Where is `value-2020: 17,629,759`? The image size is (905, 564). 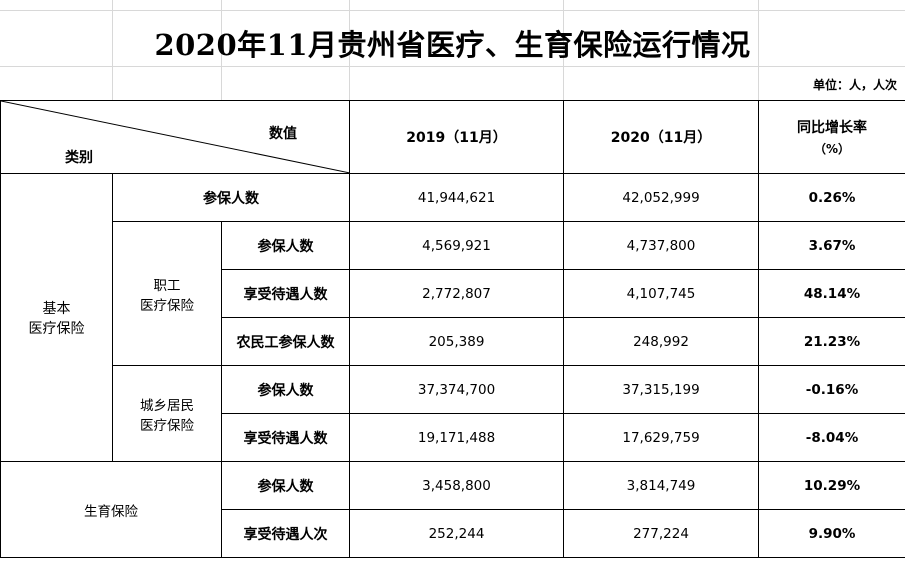
value-2020: 17,629,759 is located at coordinates (661, 437).